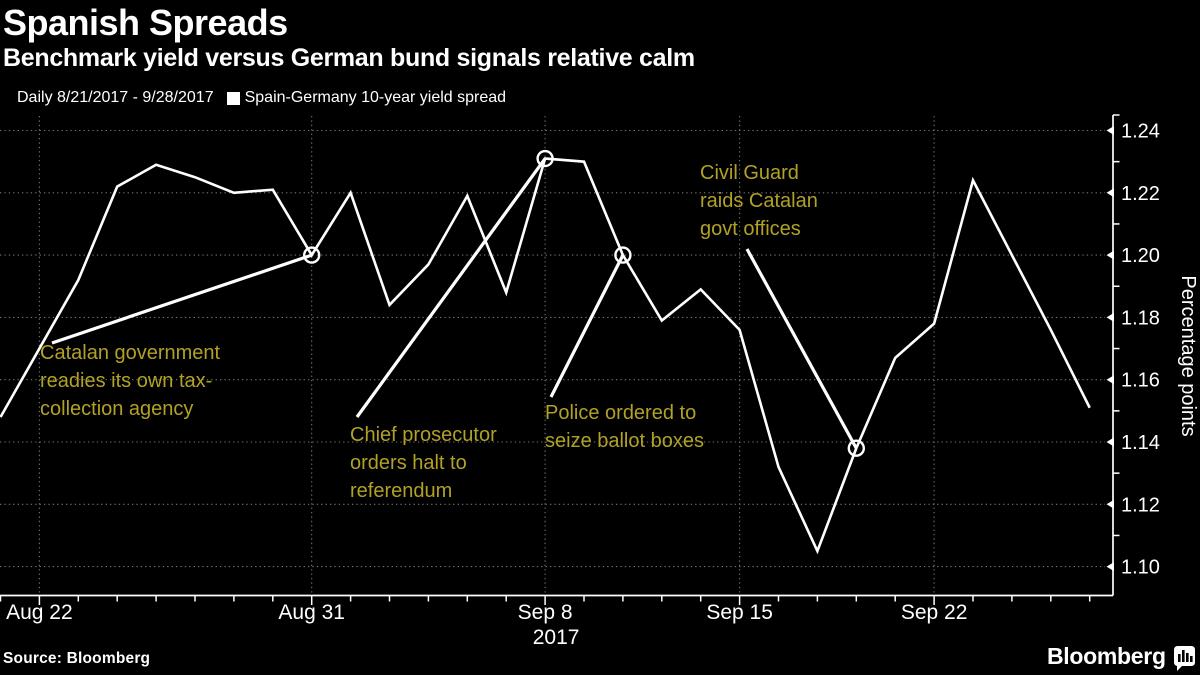 The image size is (1200, 675). What do you see at coordinates (1140, 568) in the screenshot?
I see `y-tick-label: 1.10` at bounding box center [1140, 568].